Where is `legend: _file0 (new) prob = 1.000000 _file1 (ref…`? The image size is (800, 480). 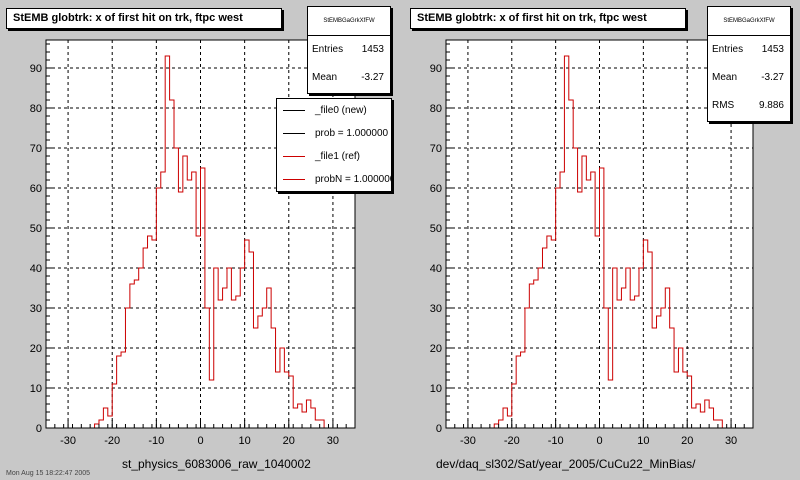
legend: _file0 (new) prob = 1.000000 _file1 (ref… is located at coordinates (334, 145).